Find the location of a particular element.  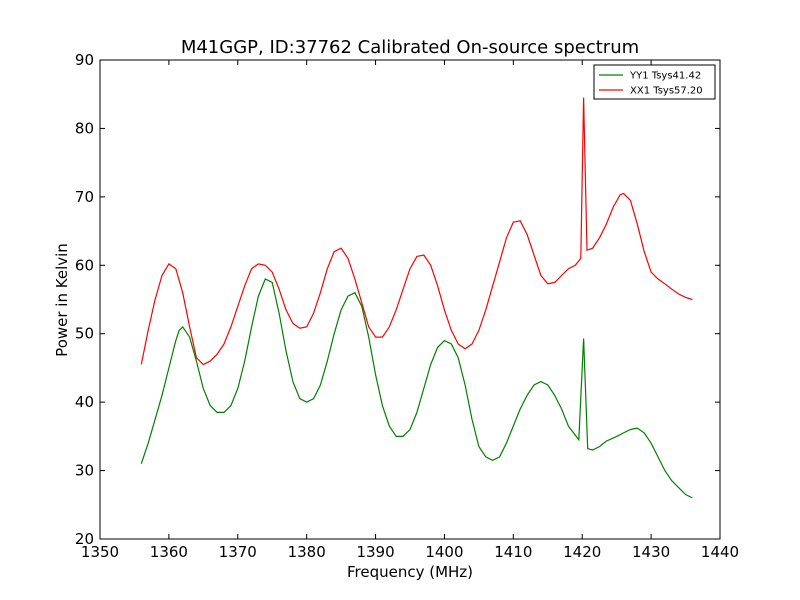

y-tick-label: 80 is located at coordinates (84, 128).